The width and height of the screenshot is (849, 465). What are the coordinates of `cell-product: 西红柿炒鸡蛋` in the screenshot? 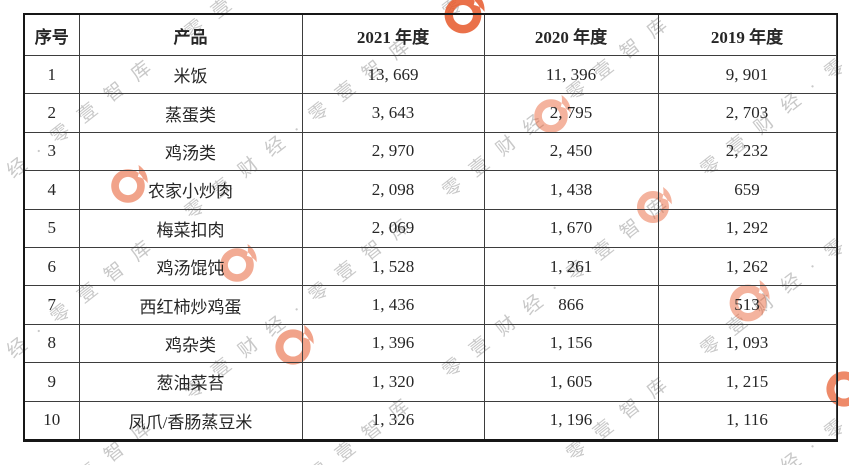 It's located at (190, 305).